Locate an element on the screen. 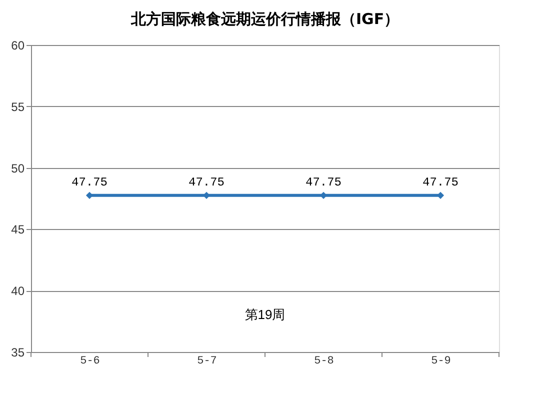 This screenshot has height=393, width=550. y-tick-label: 45 is located at coordinates (18, 229).